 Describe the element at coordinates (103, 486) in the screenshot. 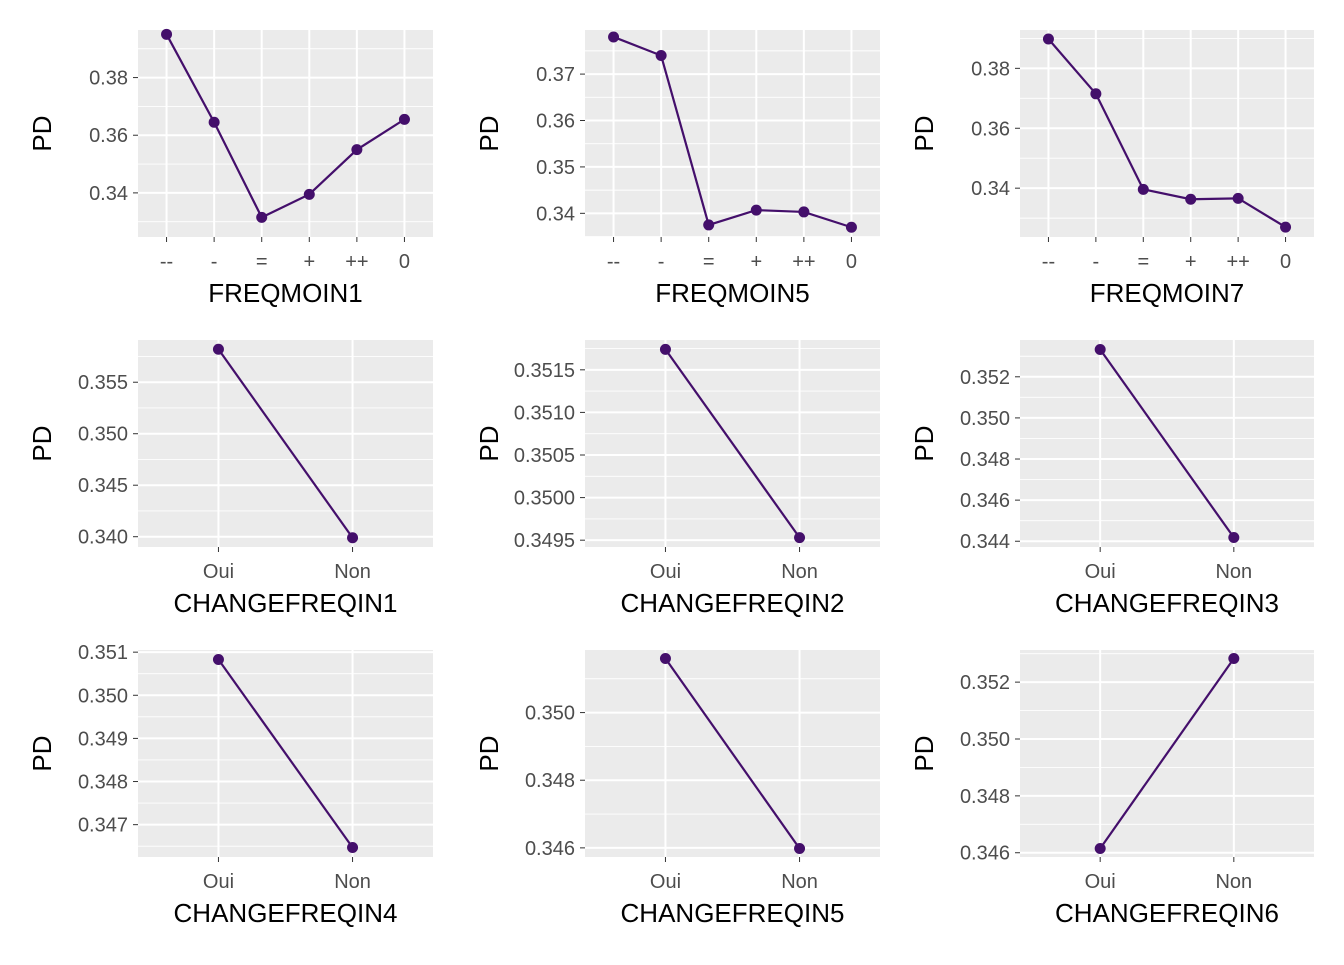

I see `y-tick-label: 0.345` at that location.